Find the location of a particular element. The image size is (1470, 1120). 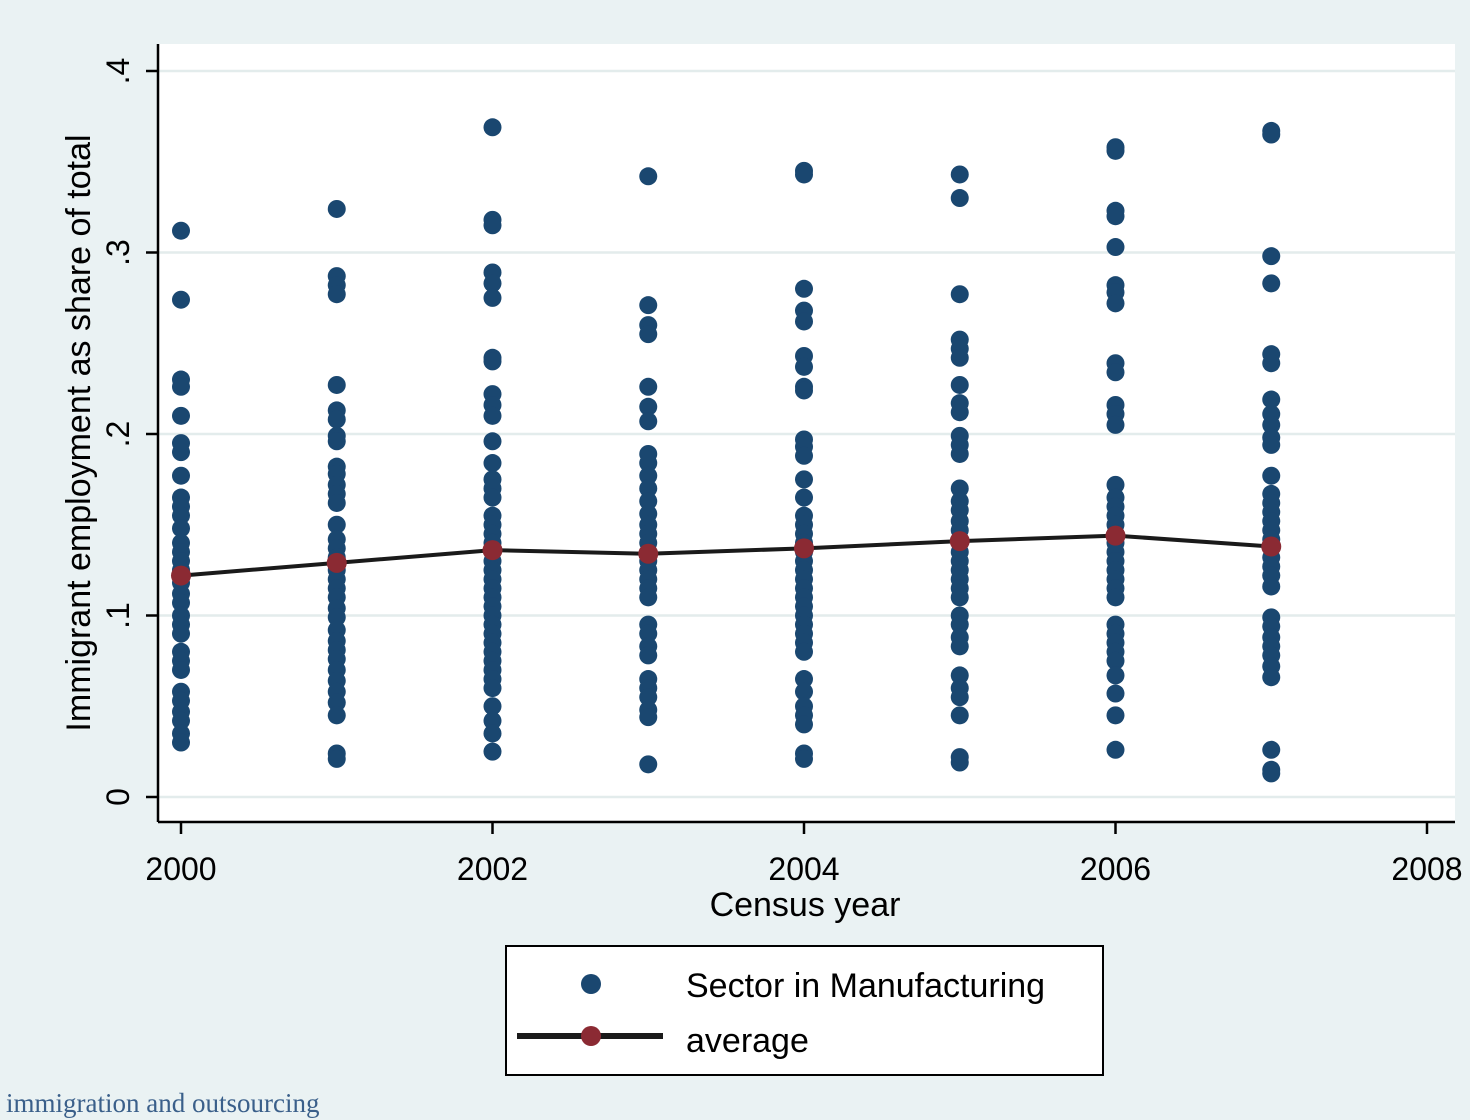

x-tick-label: 2008 is located at coordinates (1426, 869).